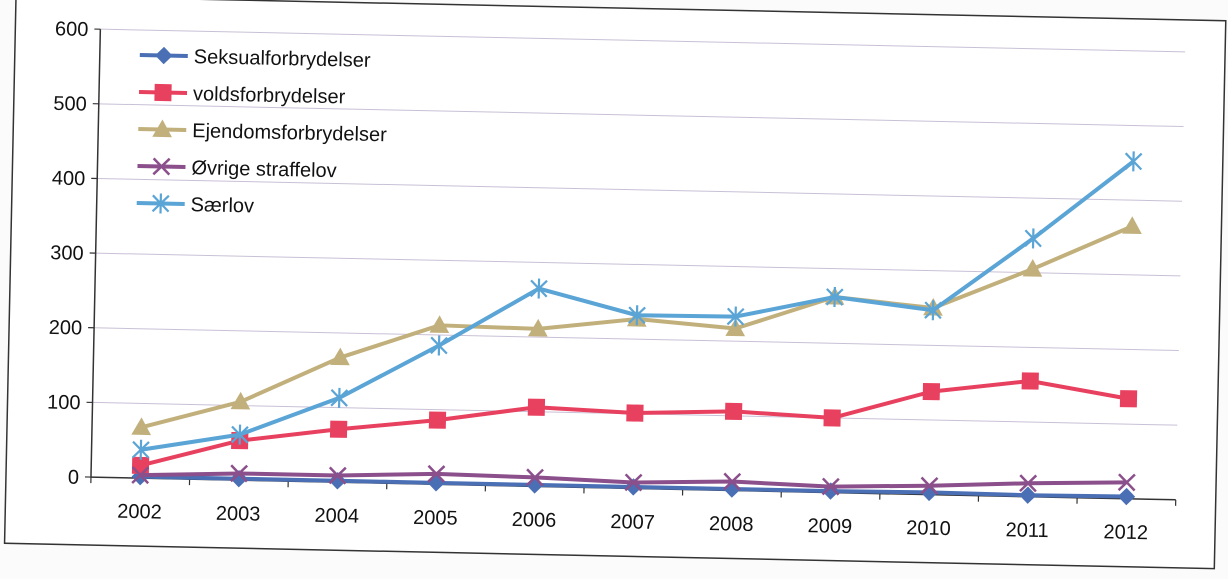 Image resolution: width=1228 pixels, height=579 pixels. Describe the element at coordinates (72, 29) in the screenshot. I see `y-tick-label: 600` at that location.